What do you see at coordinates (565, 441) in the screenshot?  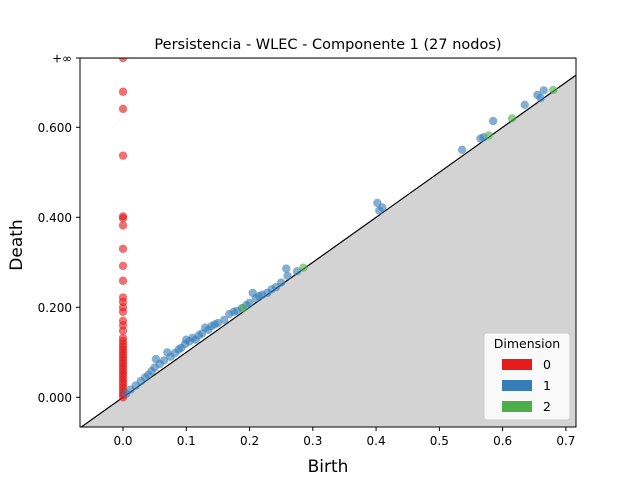 I see `x-tick-label: 0.7` at bounding box center [565, 441].